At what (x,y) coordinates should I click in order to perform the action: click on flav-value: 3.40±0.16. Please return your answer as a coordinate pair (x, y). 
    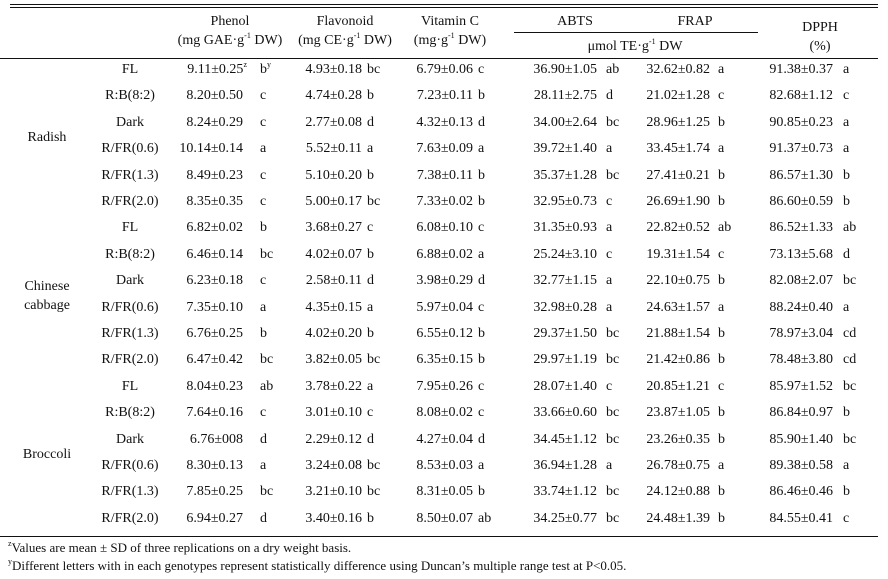
    Looking at the image, I should click on (333, 518).